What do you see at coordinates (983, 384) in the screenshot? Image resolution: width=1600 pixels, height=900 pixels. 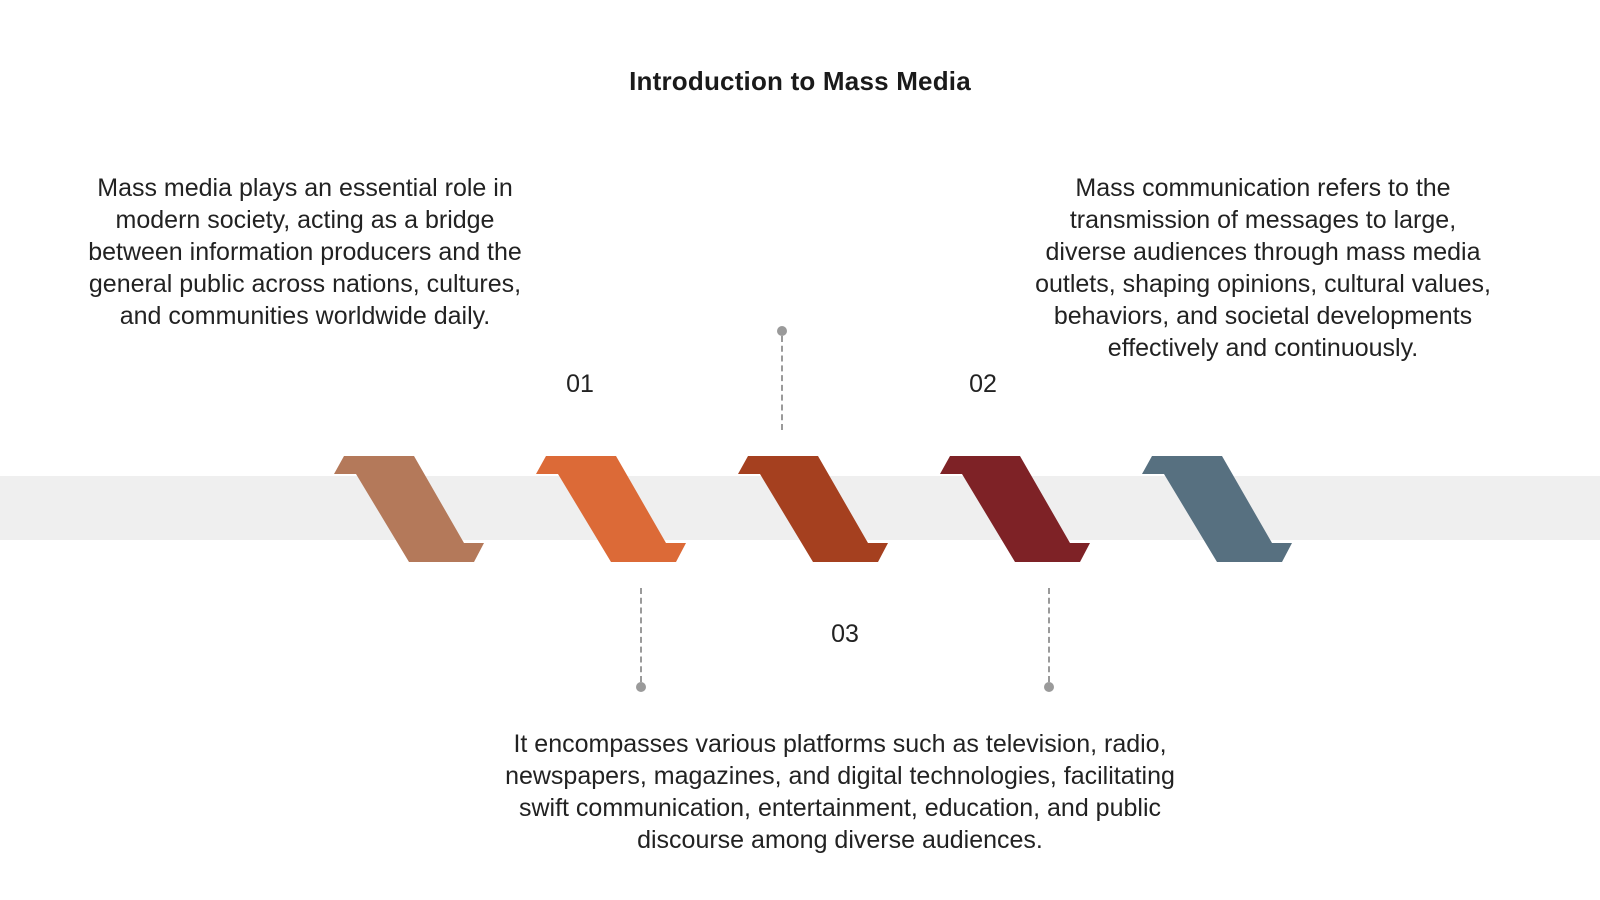 I see `step-2-number: 02` at bounding box center [983, 384].